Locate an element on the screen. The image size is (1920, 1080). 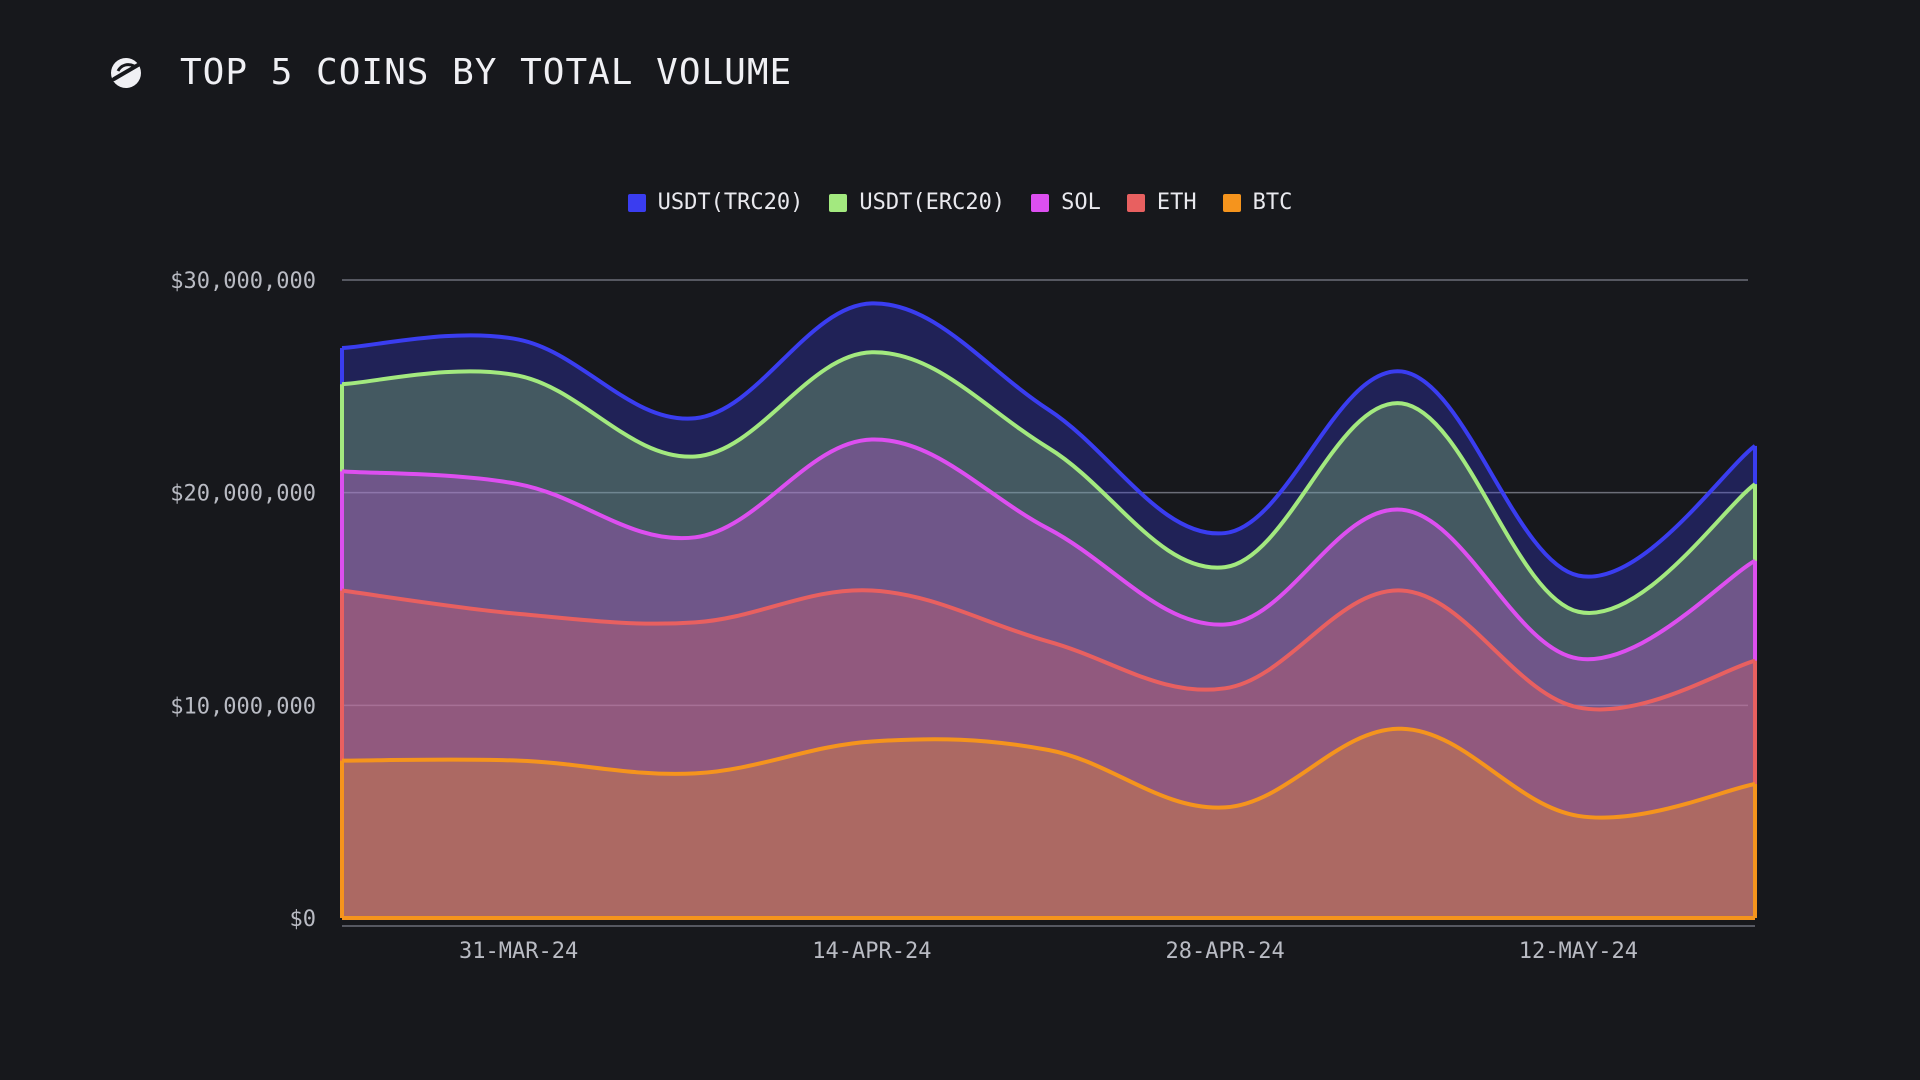
legend-item: SOL is located at coordinates (1066, 202).